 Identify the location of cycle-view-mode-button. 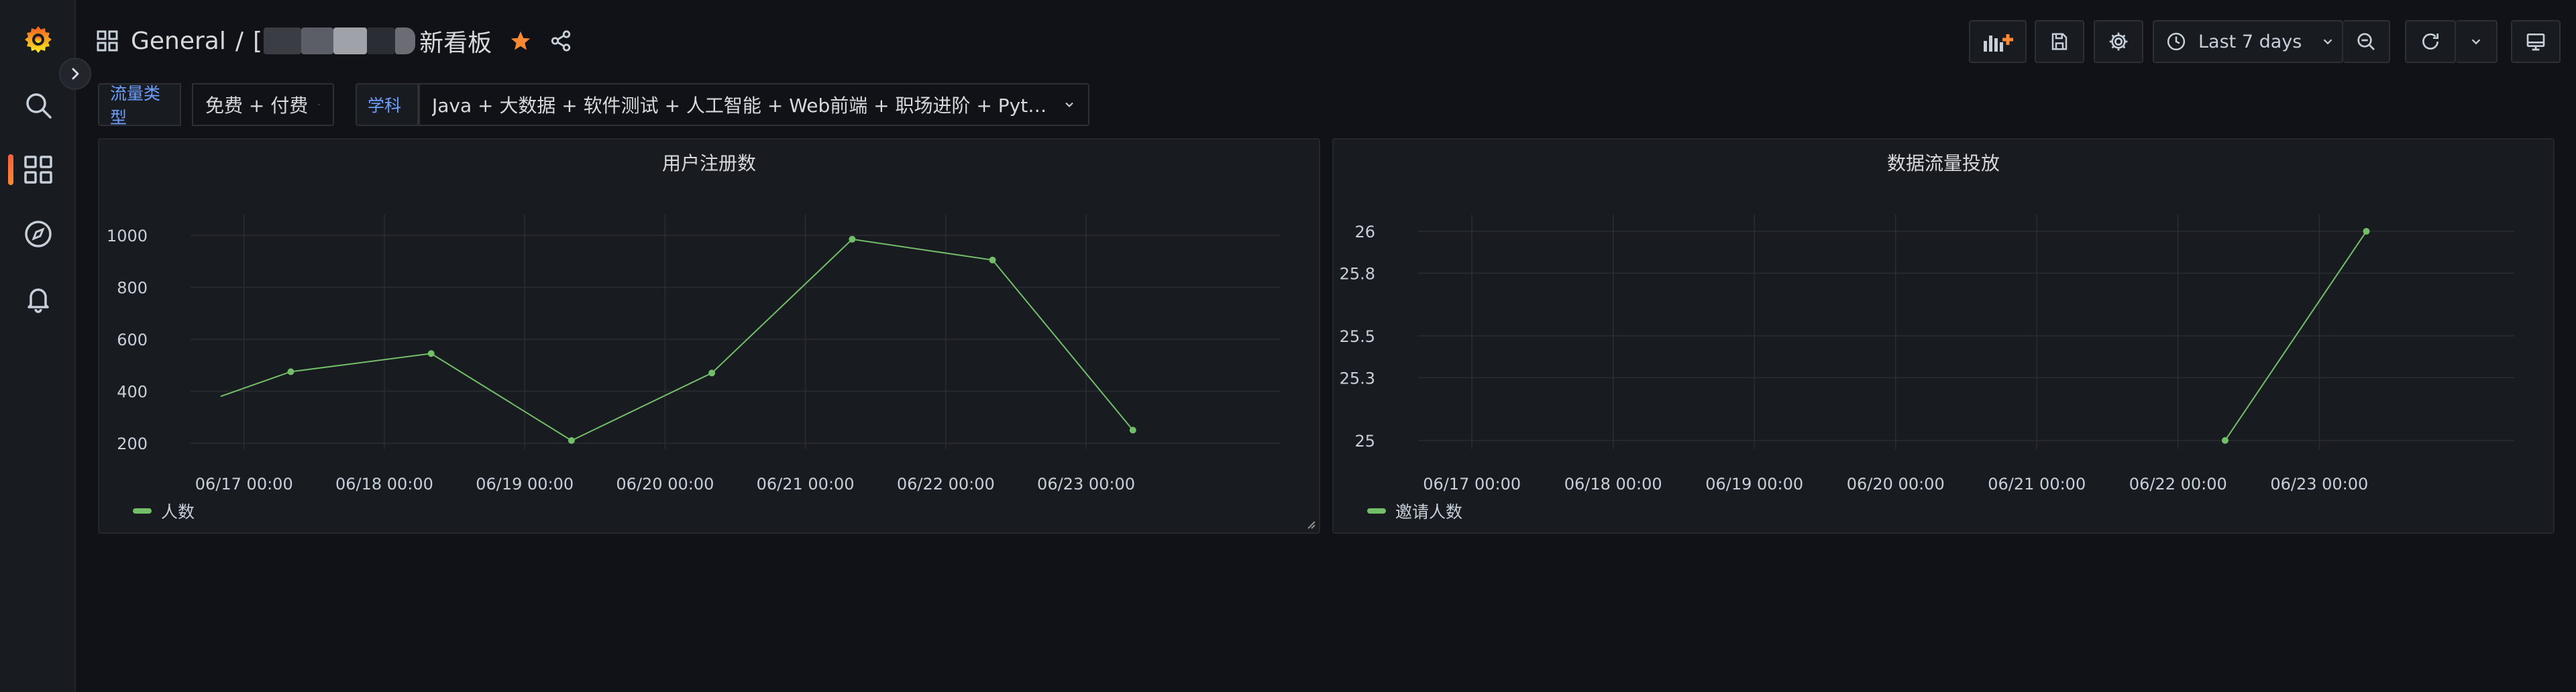
(2536, 41).